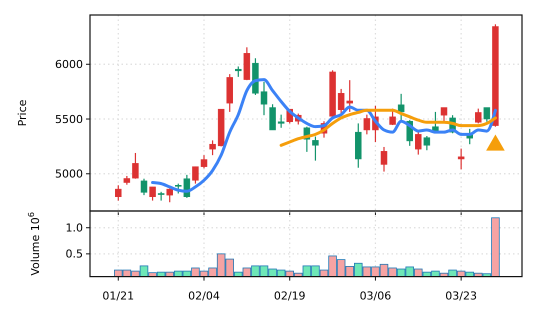 This screenshot has height=322, width=537. Describe the element at coordinates (69, 174) in the screenshot. I see `y-tick-label: 5000` at that location.